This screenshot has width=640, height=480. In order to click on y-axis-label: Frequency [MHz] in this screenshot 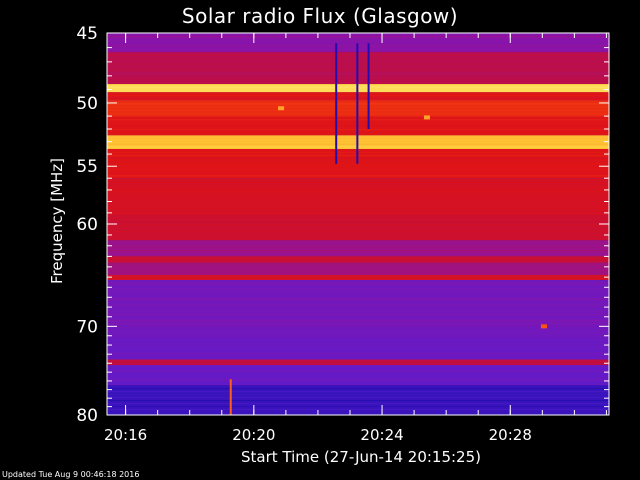, I will do `click(57, 221)`.